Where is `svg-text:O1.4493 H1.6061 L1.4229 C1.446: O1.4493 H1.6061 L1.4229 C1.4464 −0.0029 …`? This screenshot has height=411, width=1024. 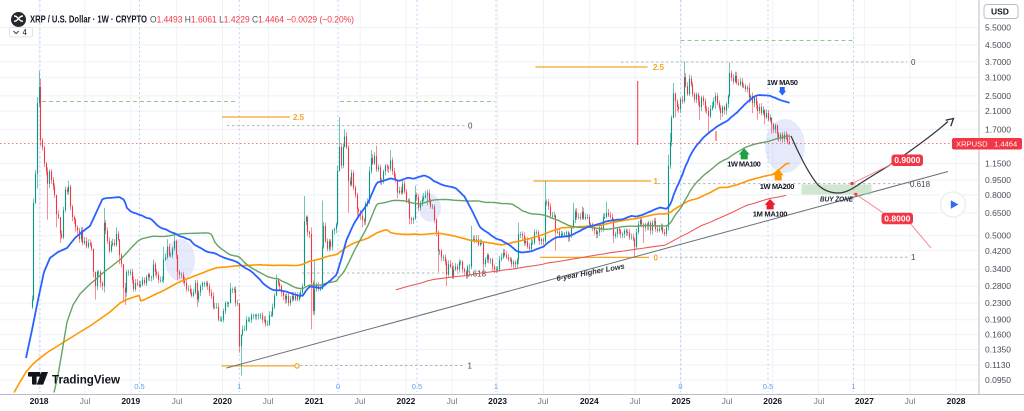 svg-text:O1.4493 H1.6061 L1.4229 C1.446: O1.4493 H1.6061 L1.4229 C1.4464 −0.0029 … is located at coordinates (252, 19).